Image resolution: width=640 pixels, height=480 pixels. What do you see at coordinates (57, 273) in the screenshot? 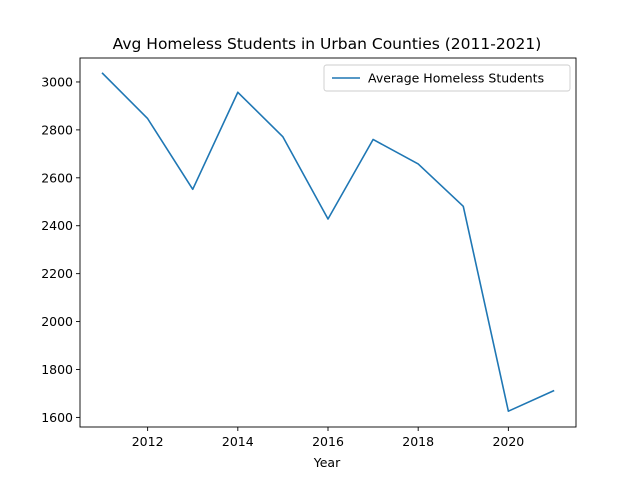
I see `y-tick-label: 2200` at bounding box center [57, 273].